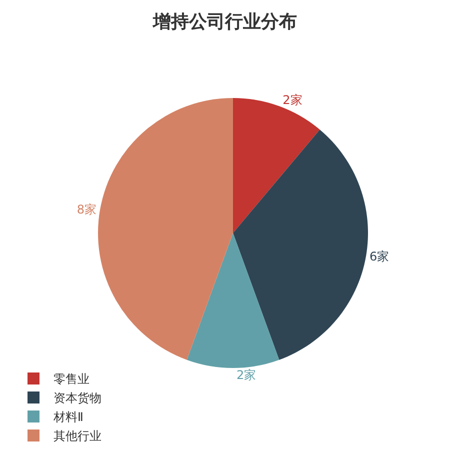 Image resolution: width=450 pixels, height=450 pixels. I want to click on legend-label: 材料Ⅱ, so click(68, 417).